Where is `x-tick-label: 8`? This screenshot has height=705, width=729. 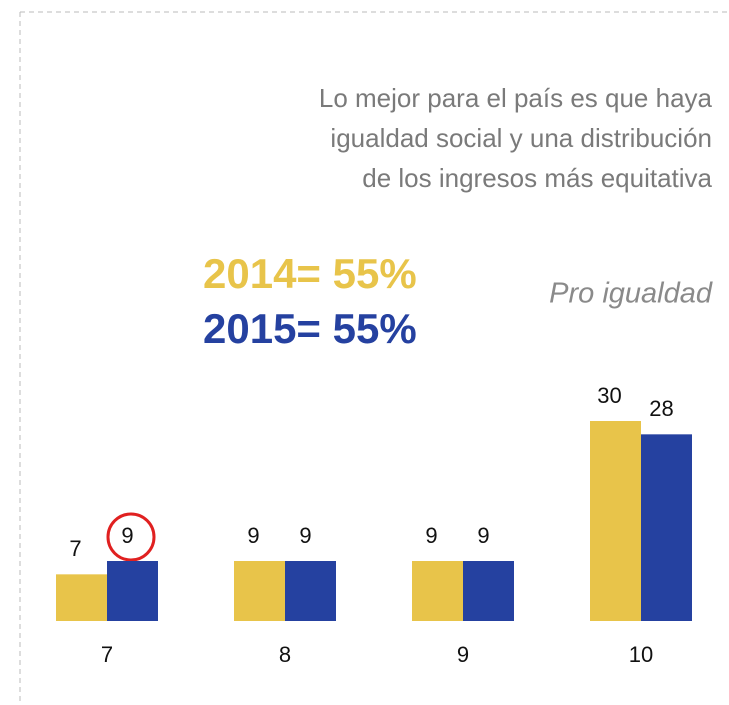 x-tick-label: 8 is located at coordinates (285, 654).